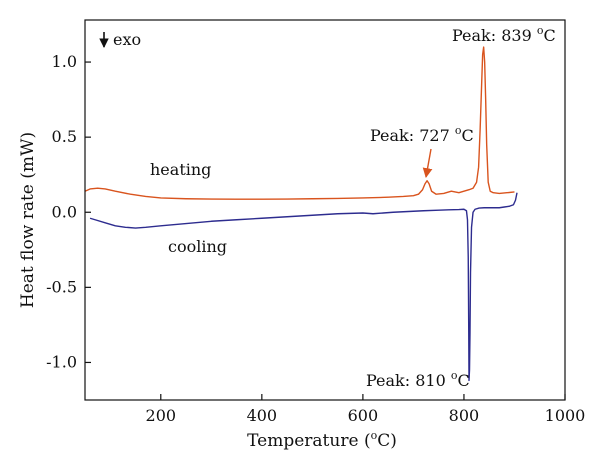  What do you see at coordinates (427, 163) in the screenshot?
I see `peak-727-arrow` at bounding box center [427, 163].